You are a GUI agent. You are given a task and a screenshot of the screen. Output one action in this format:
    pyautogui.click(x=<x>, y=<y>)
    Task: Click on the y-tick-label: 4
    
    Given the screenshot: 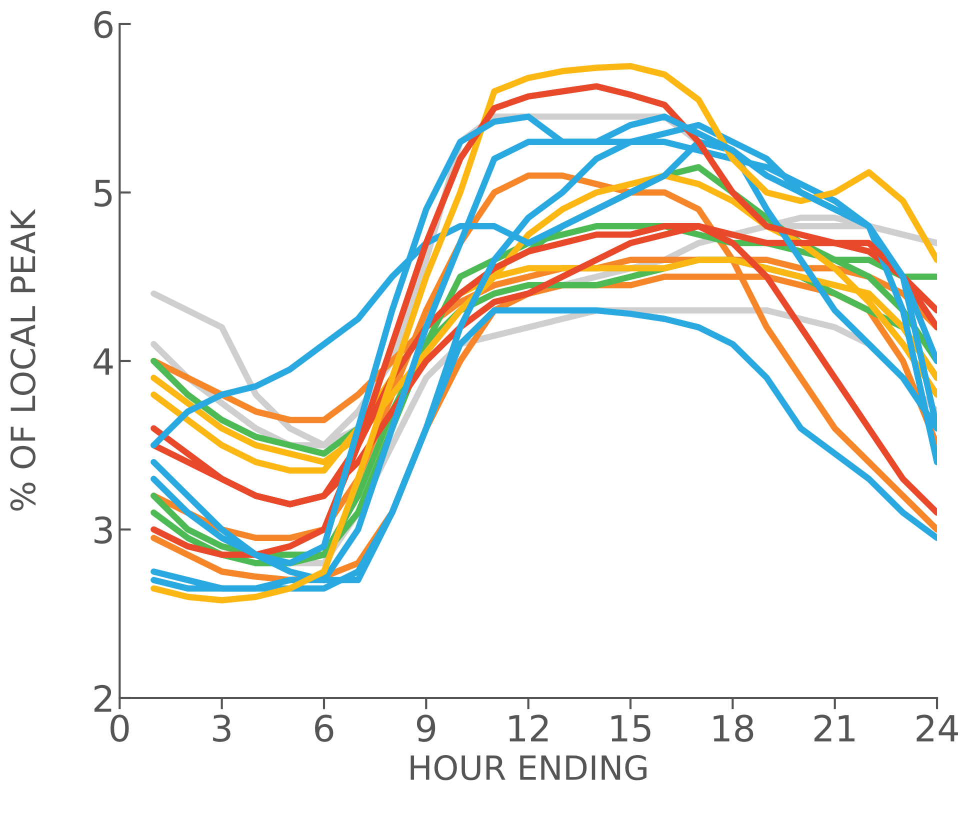 What is the action you would take?
    pyautogui.click(x=103, y=361)
    